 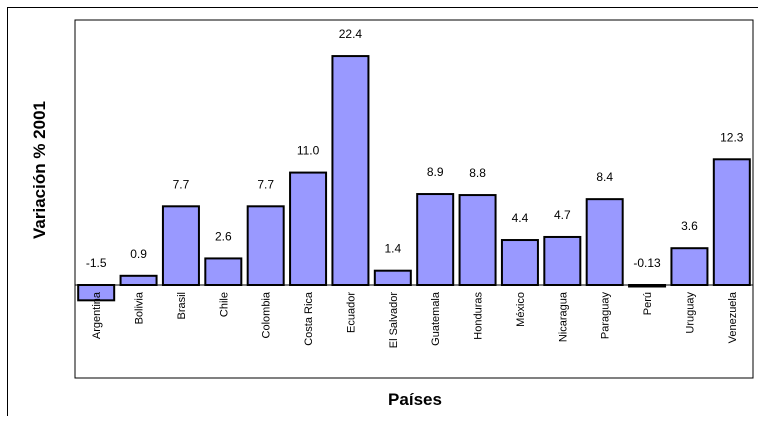 I want to click on bar-el-salvador, so click(x=392, y=277).